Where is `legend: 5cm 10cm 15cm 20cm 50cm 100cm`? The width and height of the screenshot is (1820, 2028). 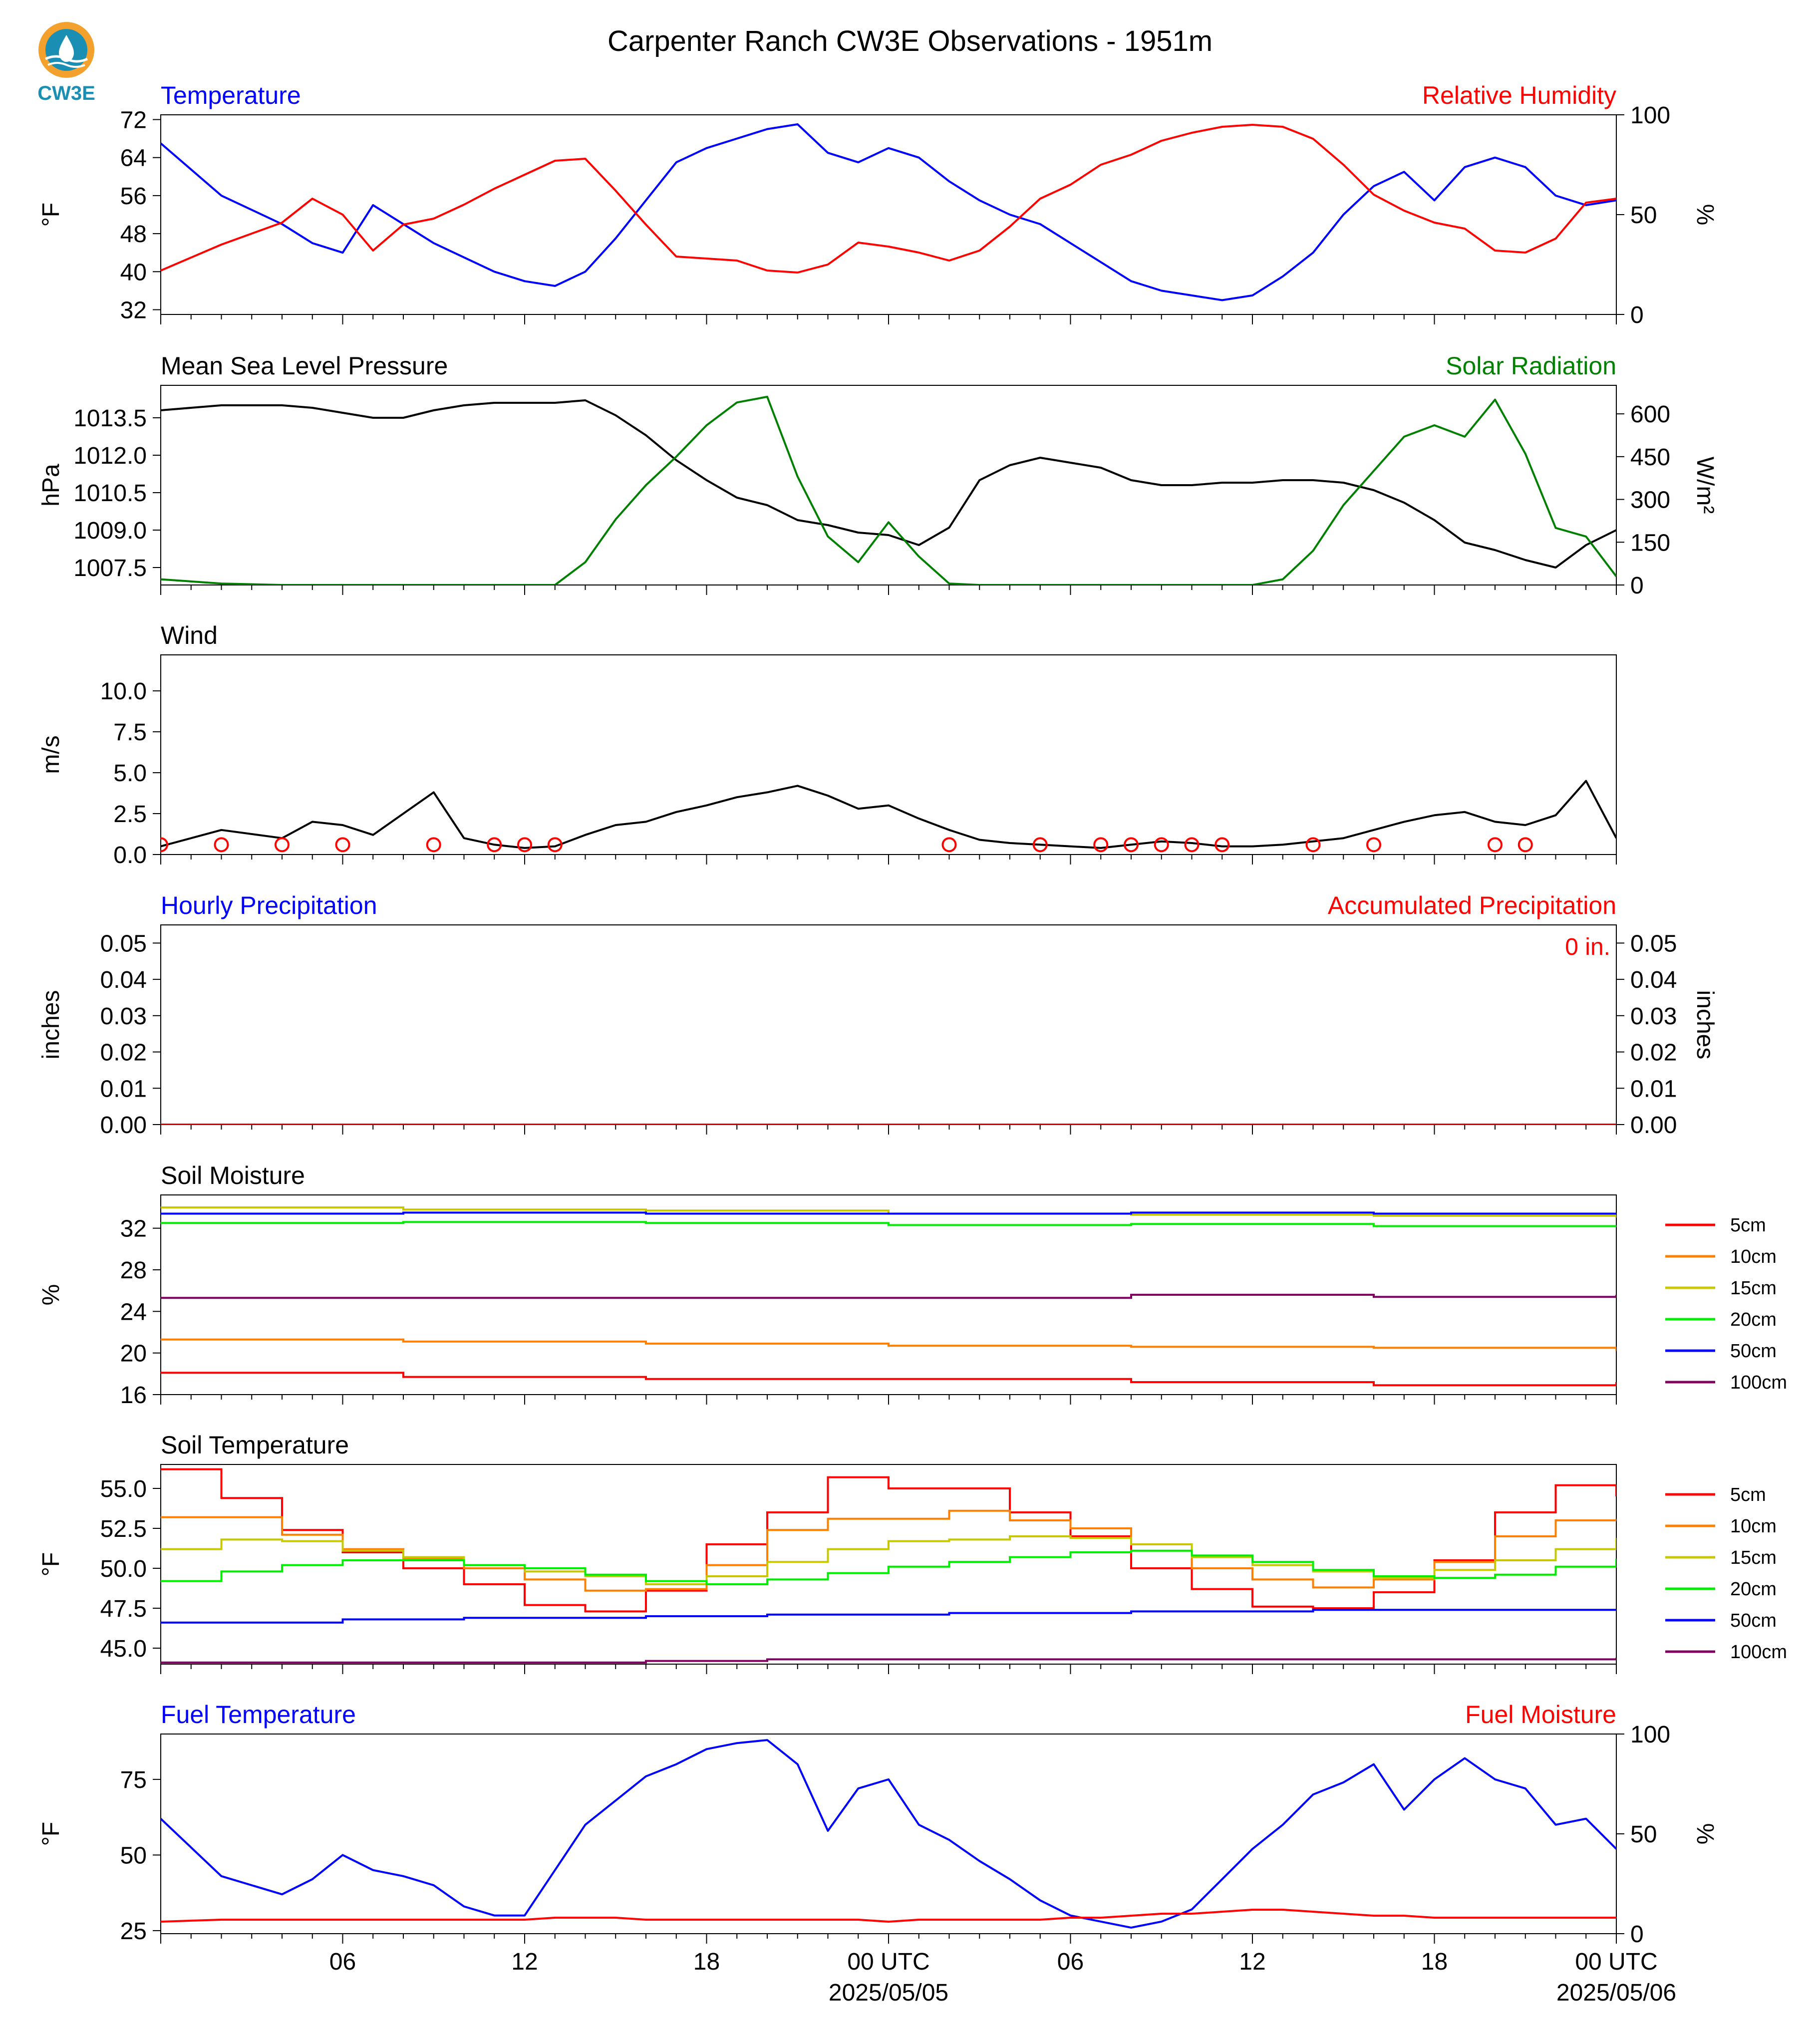
legend: 5cm 10cm 15cm 20cm 50cm 100cm is located at coordinates (1726, 1573).